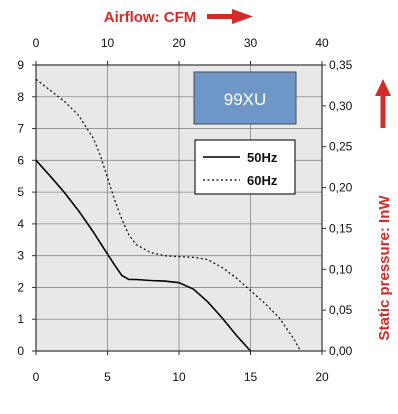 The width and height of the screenshot is (398, 414). I want to click on right-axis-ticks: 0,00 0,05 0,10 0,15 0,20 0,25 0,30 0,35, so click(337, 208).